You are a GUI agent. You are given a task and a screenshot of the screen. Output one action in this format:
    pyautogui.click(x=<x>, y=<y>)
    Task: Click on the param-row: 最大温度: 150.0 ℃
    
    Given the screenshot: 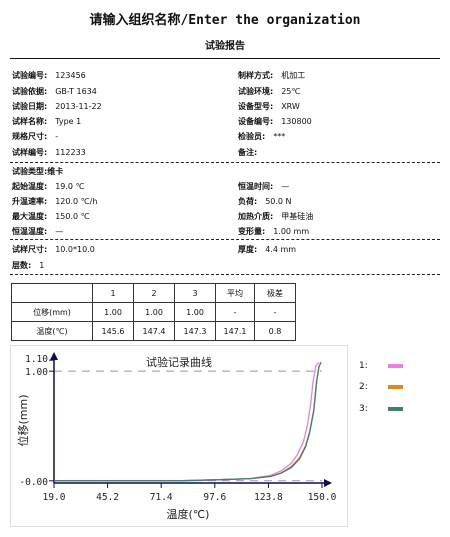 What is the action you would take?
    pyautogui.click(x=51, y=216)
    